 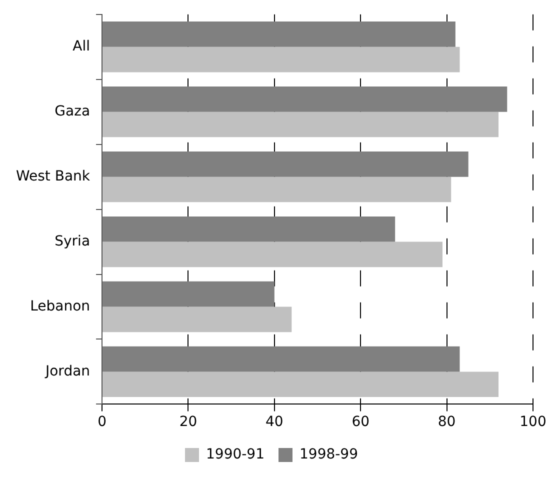 I want to click on x-tick-label: 0, so click(x=102, y=422).